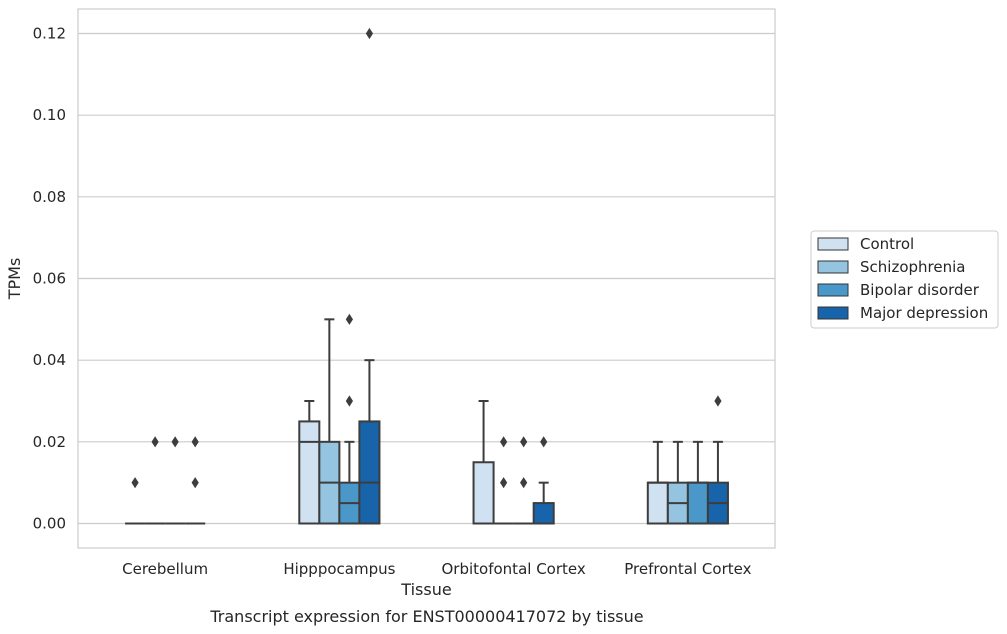  Describe the element at coordinates (920, 290) in the screenshot. I see `legend-entry-label: Bipolar disorder` at that location.